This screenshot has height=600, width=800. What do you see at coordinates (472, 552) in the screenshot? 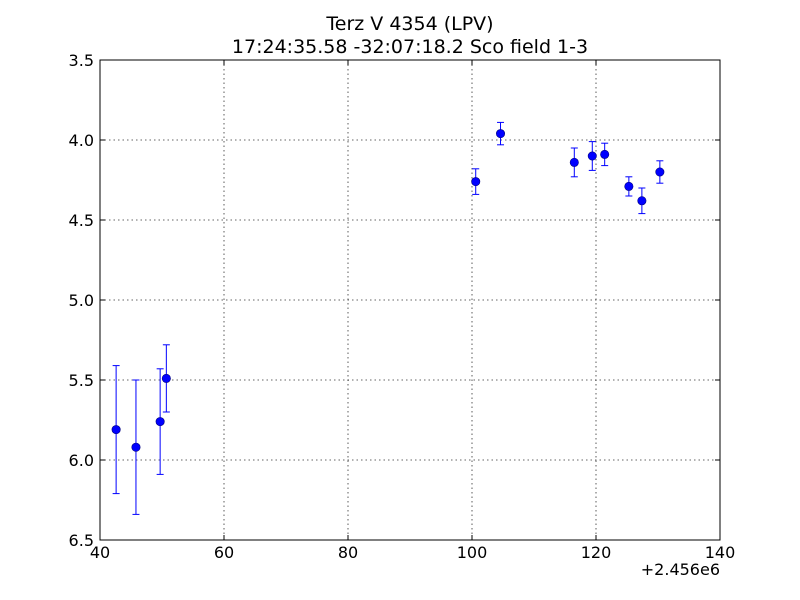
I see `x-tick-label: 100` at bounding box center [472, 552].